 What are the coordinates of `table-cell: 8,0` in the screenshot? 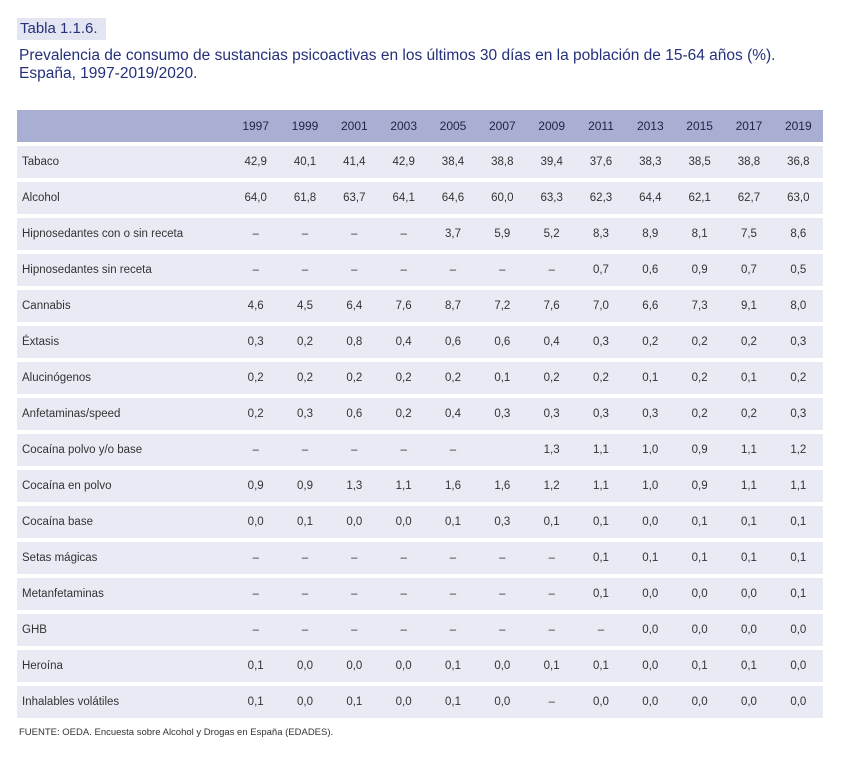 It's located at (798, 306).